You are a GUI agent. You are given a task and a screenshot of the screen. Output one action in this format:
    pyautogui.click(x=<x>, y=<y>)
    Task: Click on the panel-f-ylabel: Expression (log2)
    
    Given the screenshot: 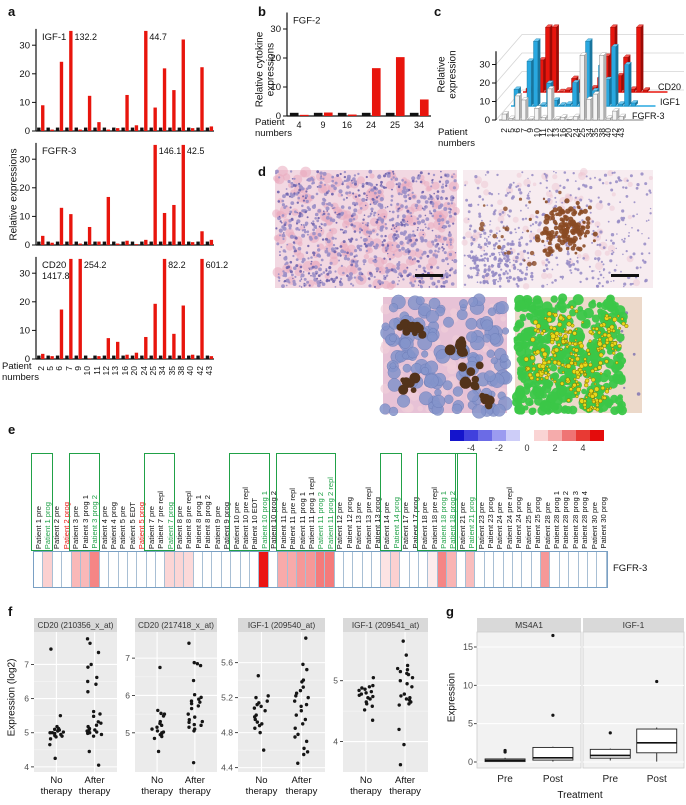 What is the action you would take?
    pyautogui.click(x=12, y=697)
    